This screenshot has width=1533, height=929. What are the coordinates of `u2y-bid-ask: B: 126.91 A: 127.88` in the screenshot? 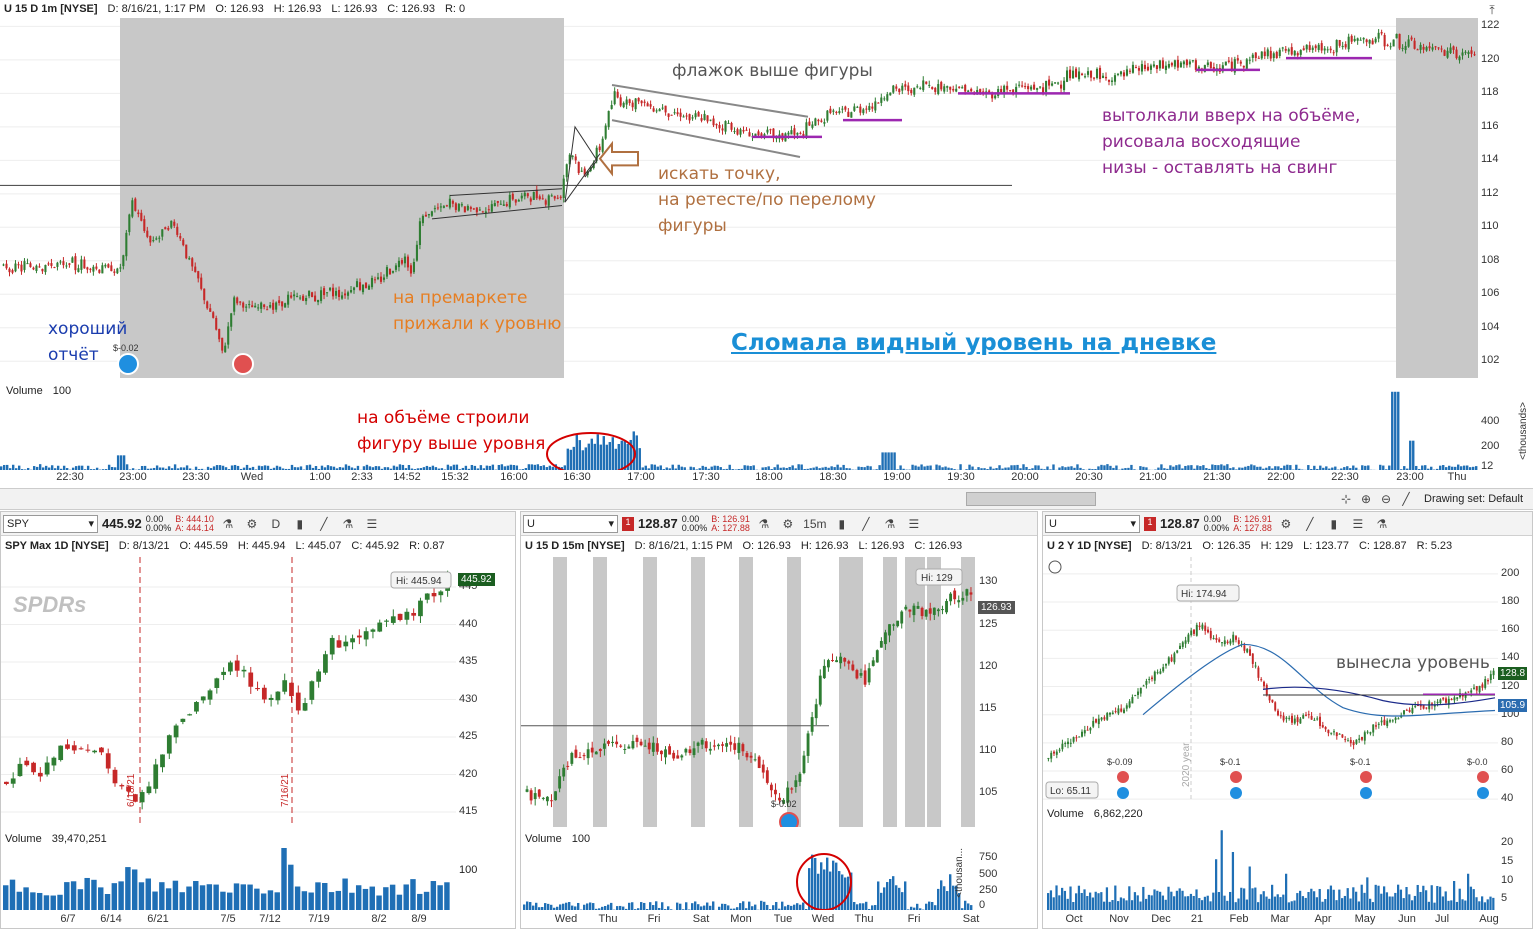 It's located at (1252, 523).